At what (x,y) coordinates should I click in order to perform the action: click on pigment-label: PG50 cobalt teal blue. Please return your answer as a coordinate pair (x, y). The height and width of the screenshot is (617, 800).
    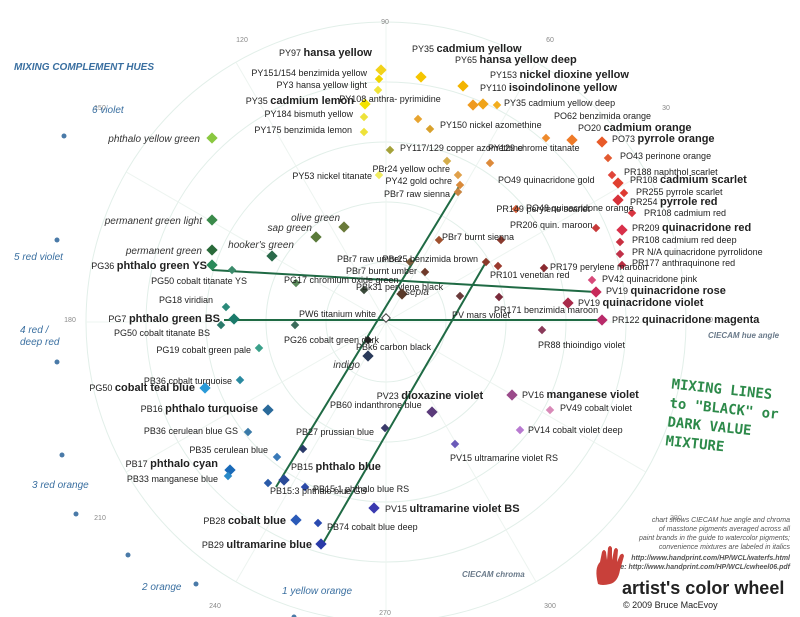
    Looking at the image, I should click on (142, 388).